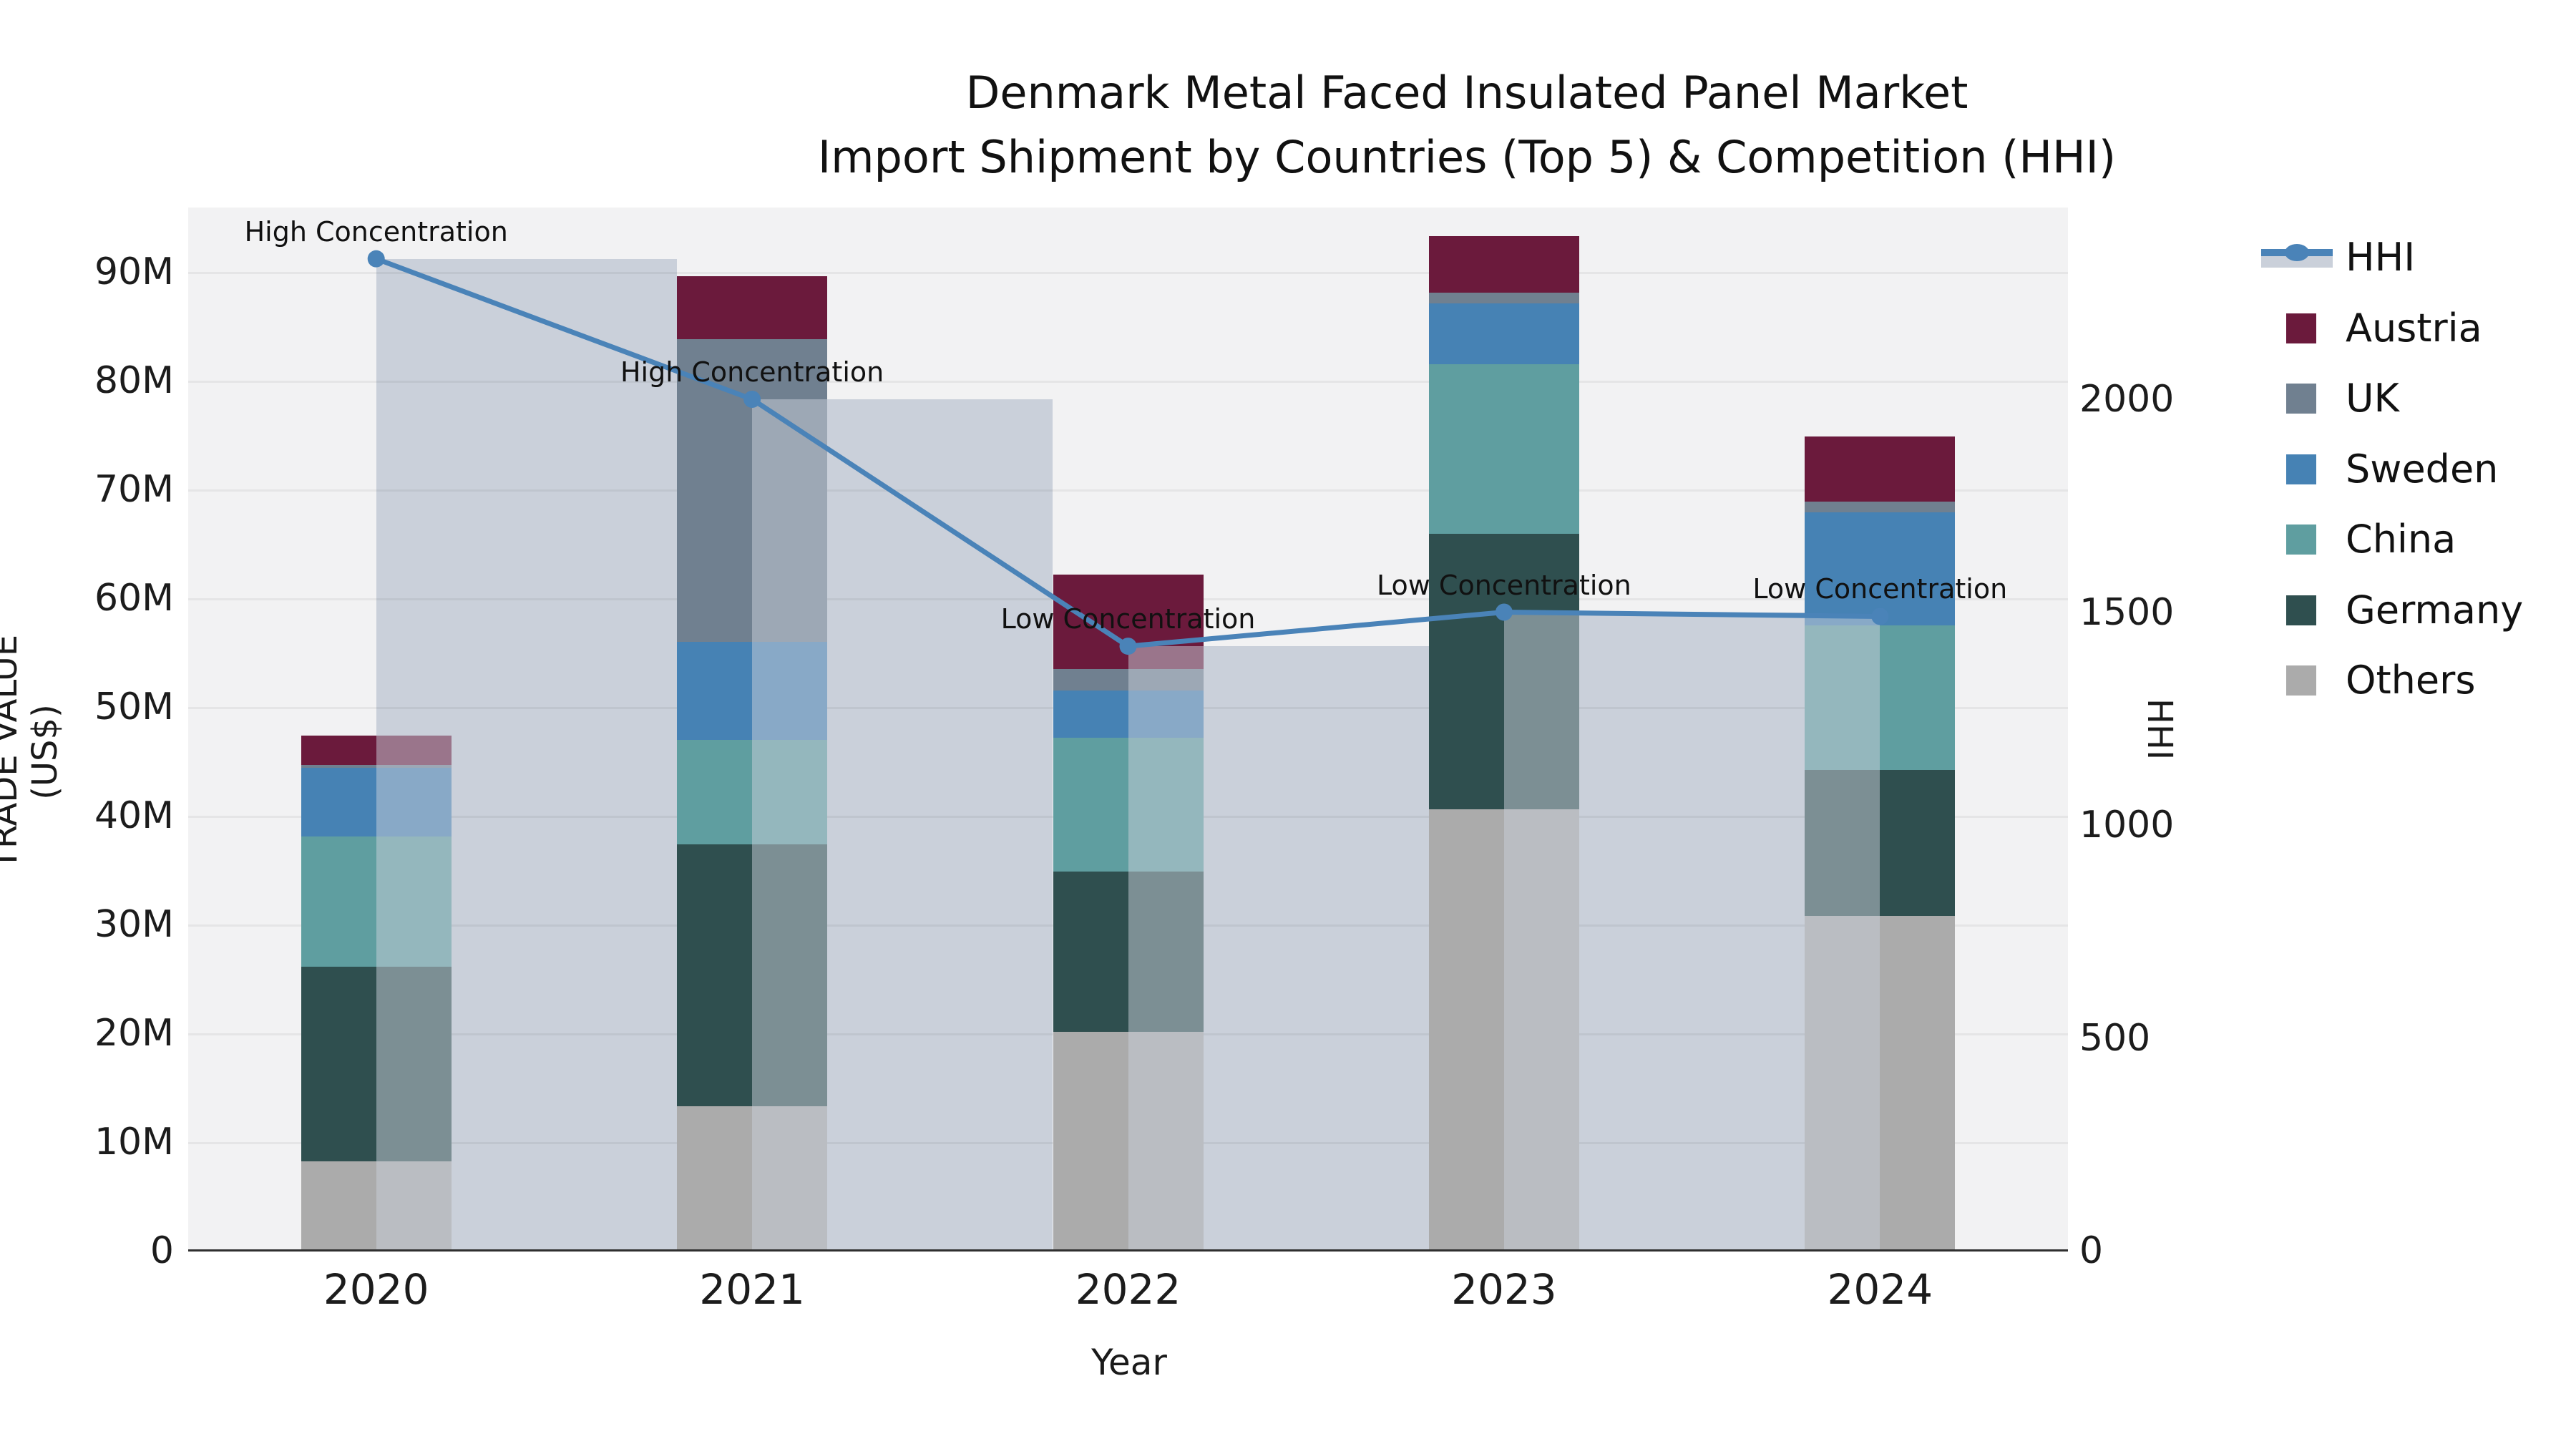  Describe the element at coordinates (134, 1033) in the screenshot. I see `y-left-tick-20M: 20M` at that location.